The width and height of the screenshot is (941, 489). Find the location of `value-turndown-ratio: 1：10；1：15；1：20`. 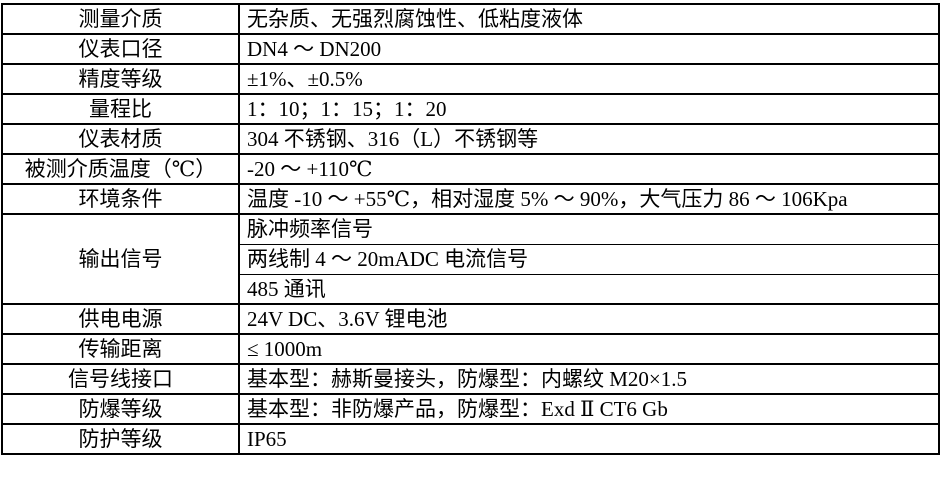

value-turndown-ratio: 1：10；1：15；1：20 is located at coordinates (589, 109).